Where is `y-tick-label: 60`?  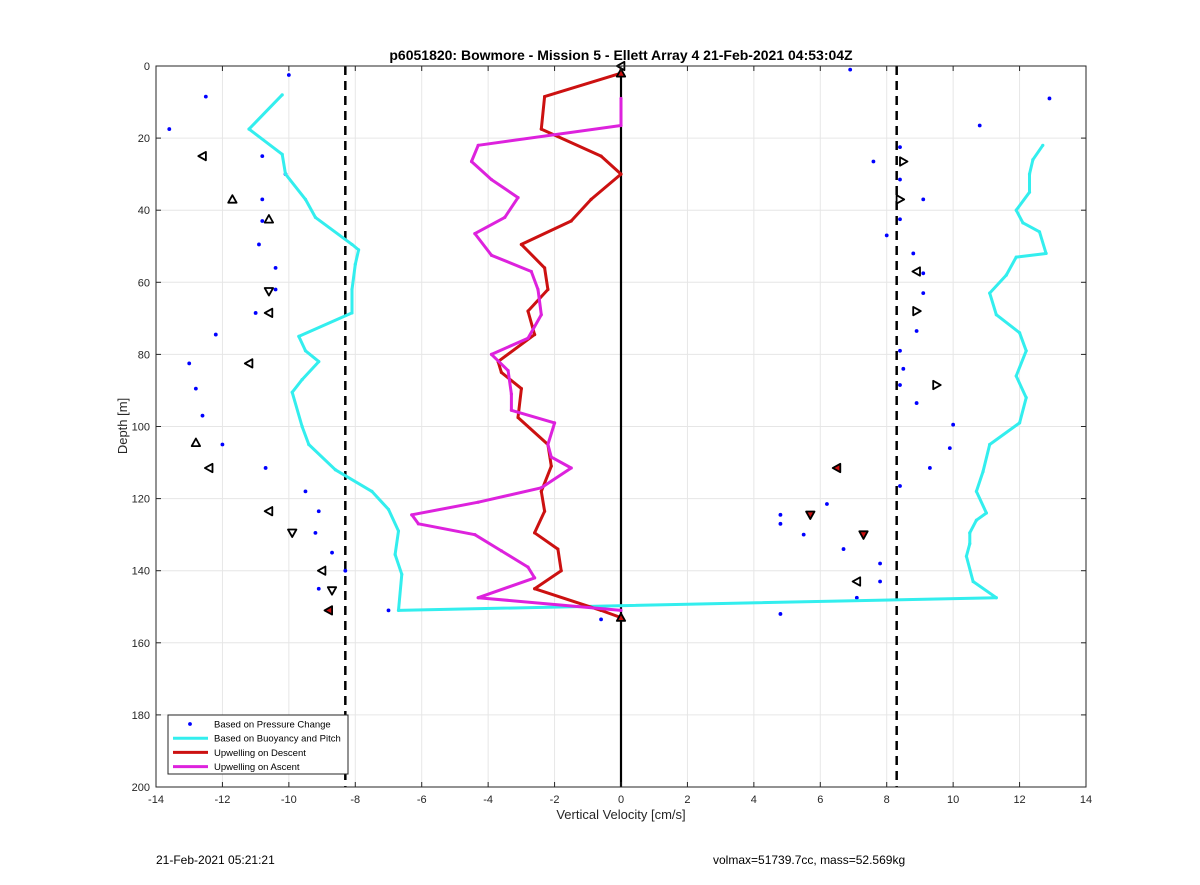
y-tick-label: 60 is located at coordinates (144, 283).